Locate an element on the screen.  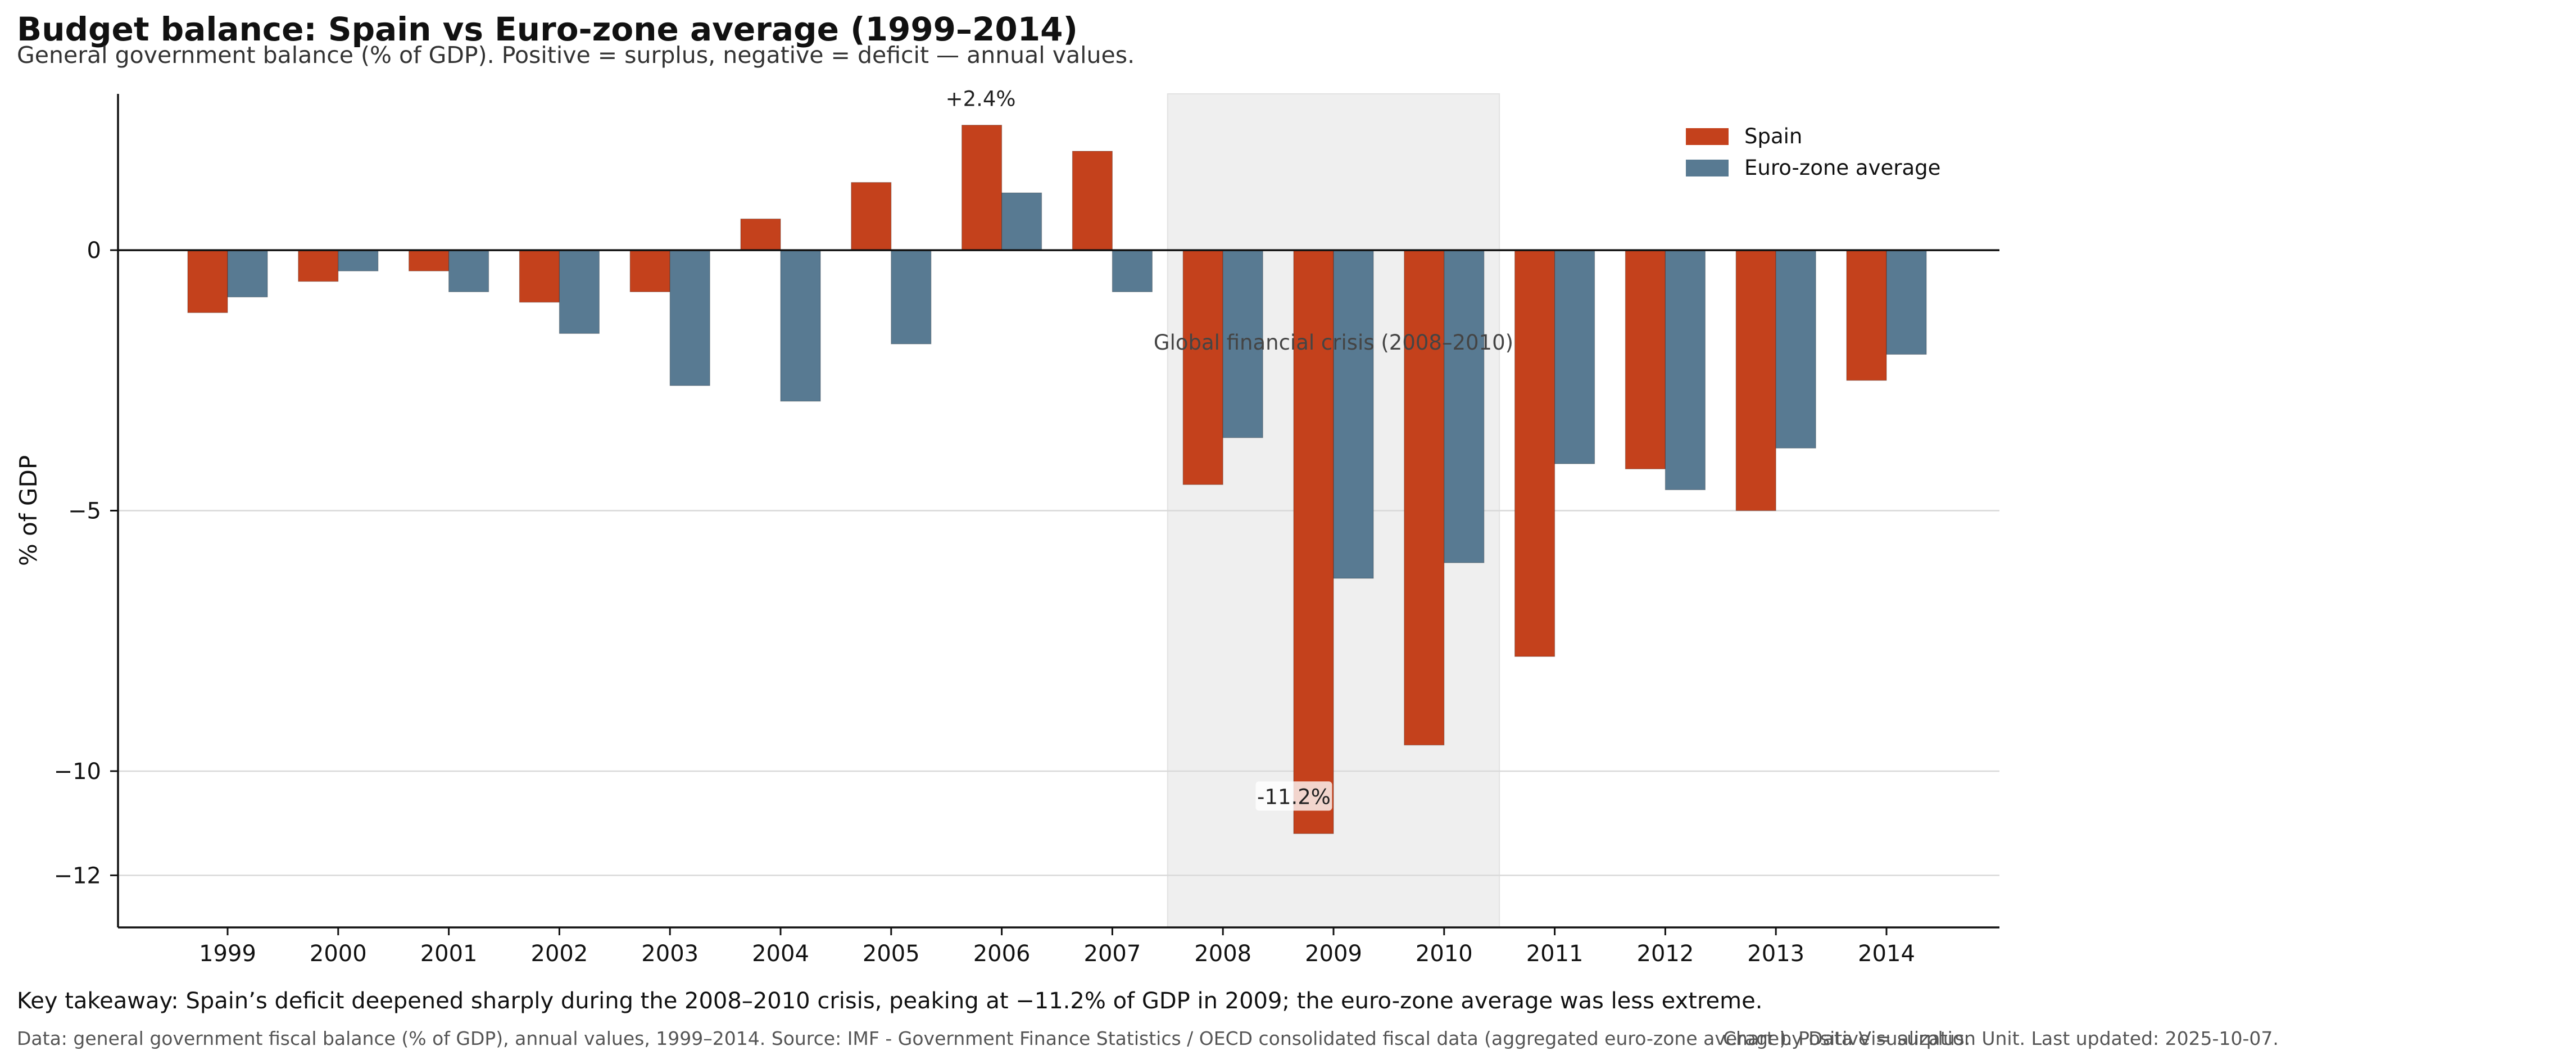
bar-spain-2001 is located at coordinates (429, 260).